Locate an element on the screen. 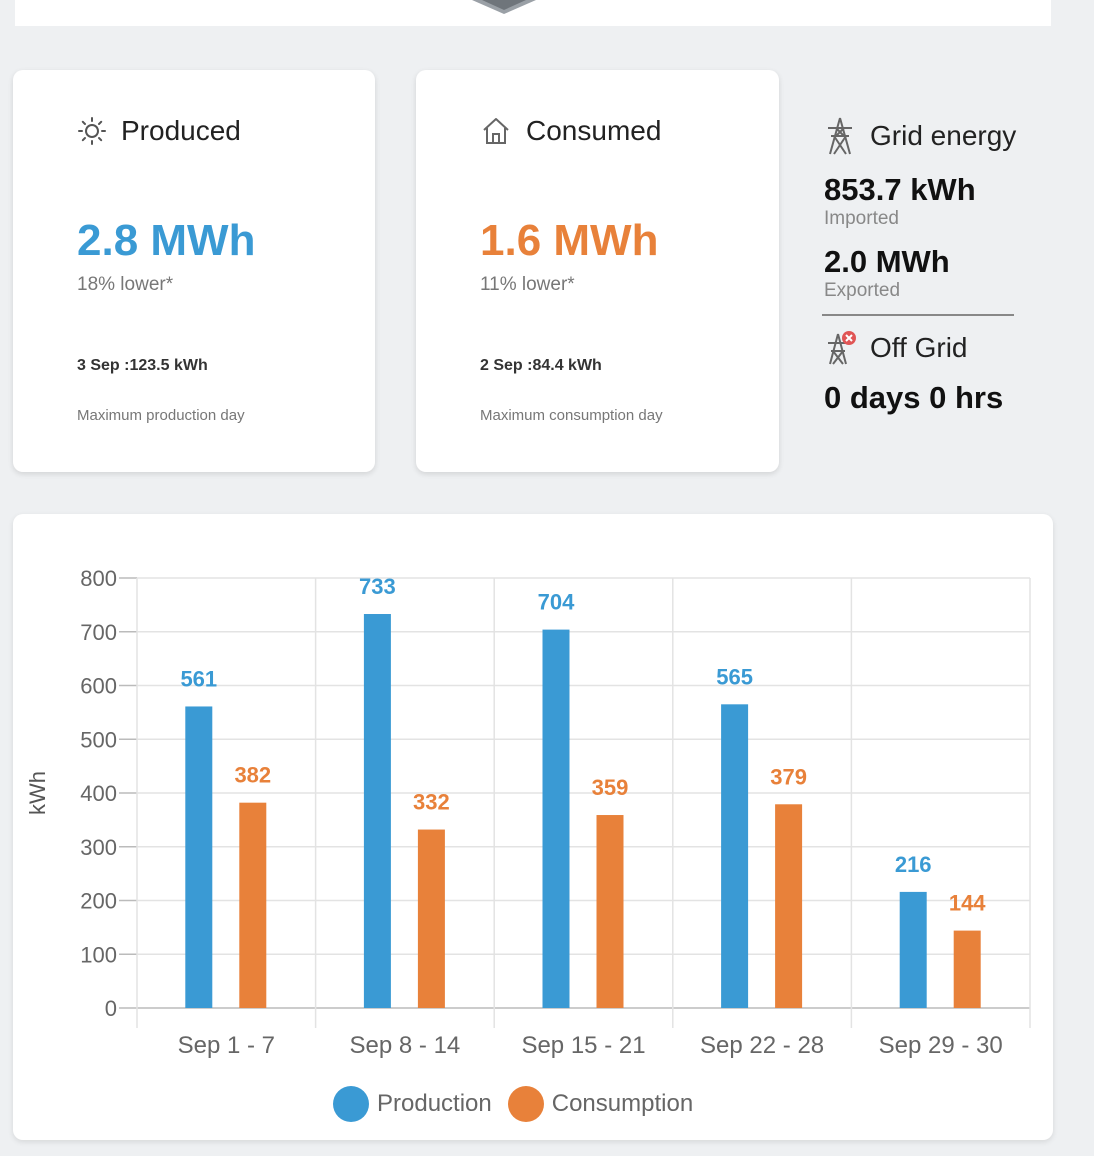 The image size is (1094, 1156). consumption-data-label: 382 is located at coordinates (252, 775).